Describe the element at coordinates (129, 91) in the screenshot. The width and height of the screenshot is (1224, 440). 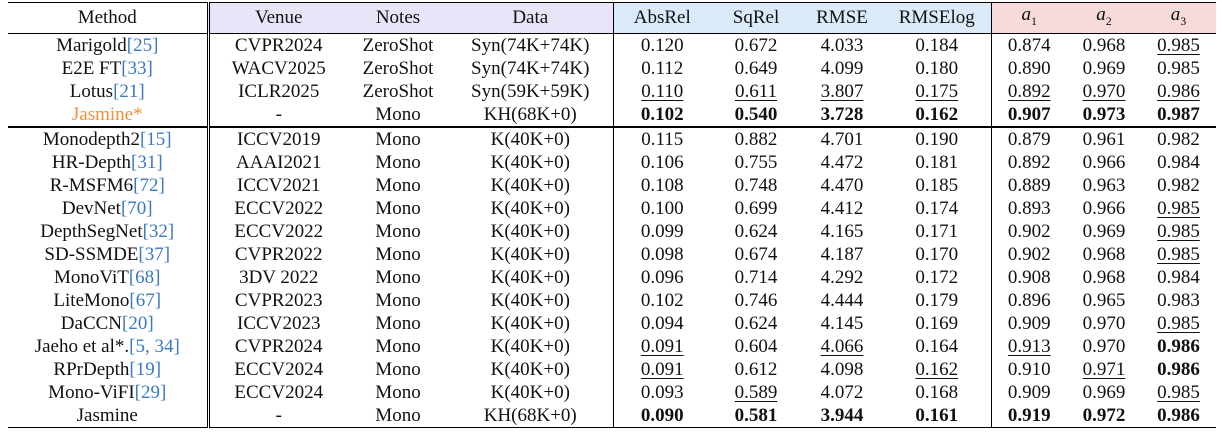
I see `citation-link: [21]` at that location.